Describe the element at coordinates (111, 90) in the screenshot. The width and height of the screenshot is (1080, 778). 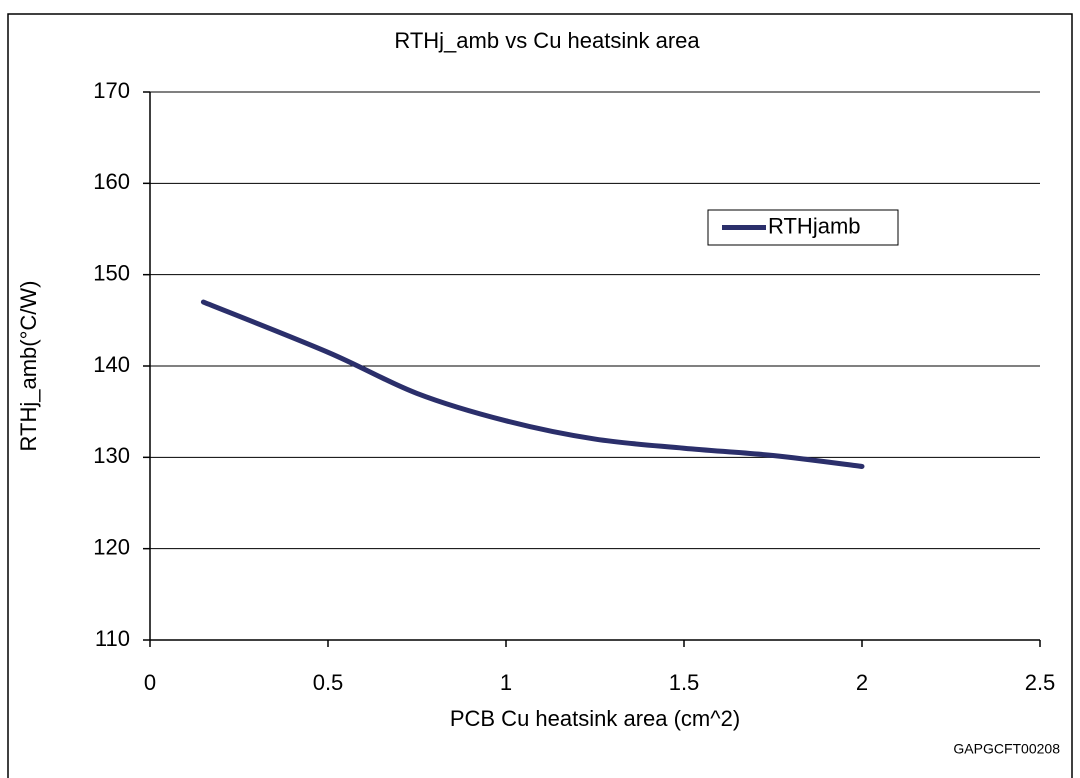
I see `y-tick-label: 170` at that location.